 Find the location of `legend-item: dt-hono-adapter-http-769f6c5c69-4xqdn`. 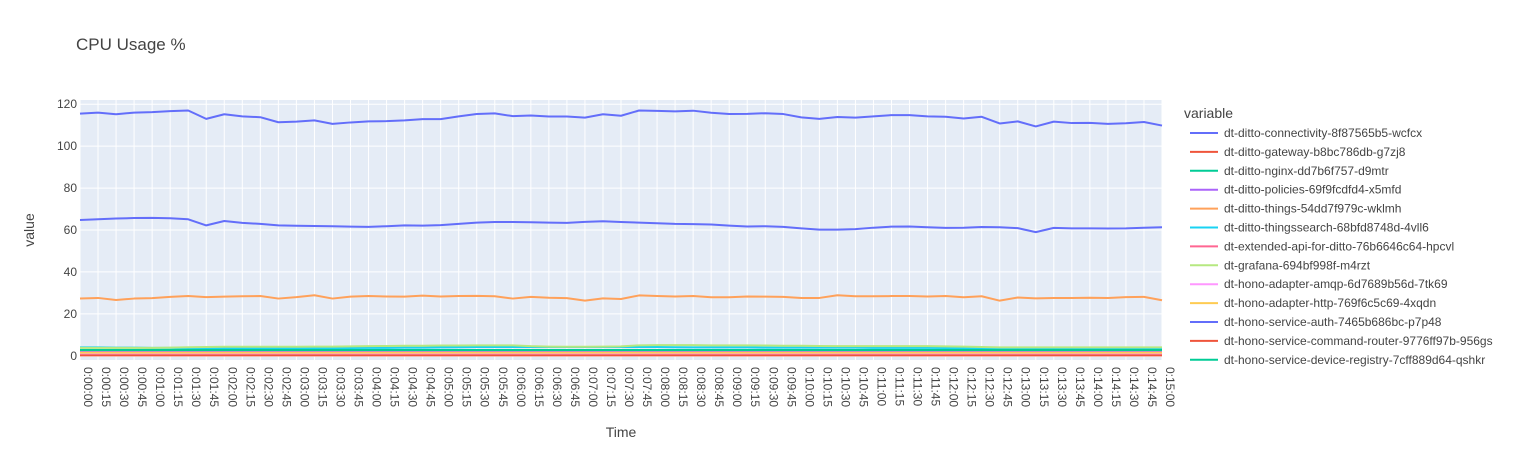

legend-item: dt-hono-adapter-http-769f6c5c69-4xqdn is located at coordinates (1313, 303).